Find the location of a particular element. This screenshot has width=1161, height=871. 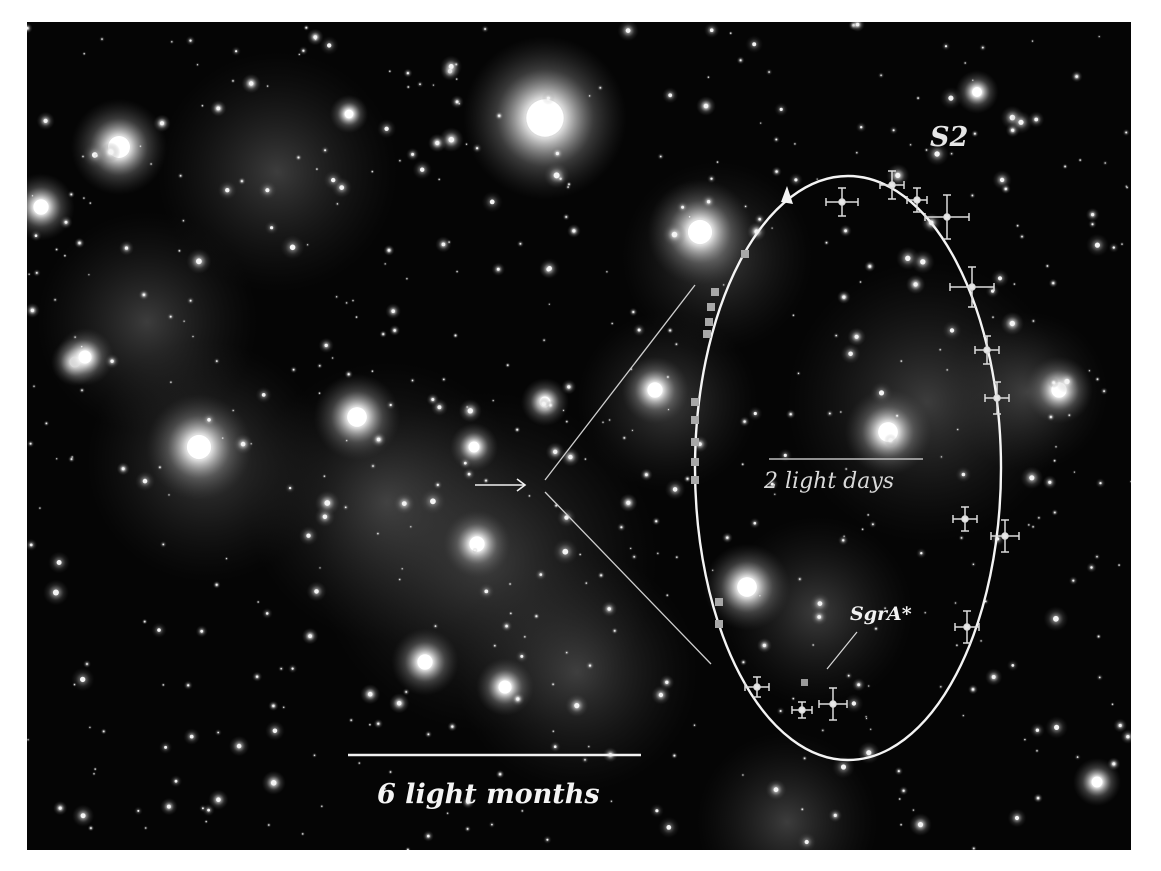

sgra-pointer-line is located at coordinates (842, 650).